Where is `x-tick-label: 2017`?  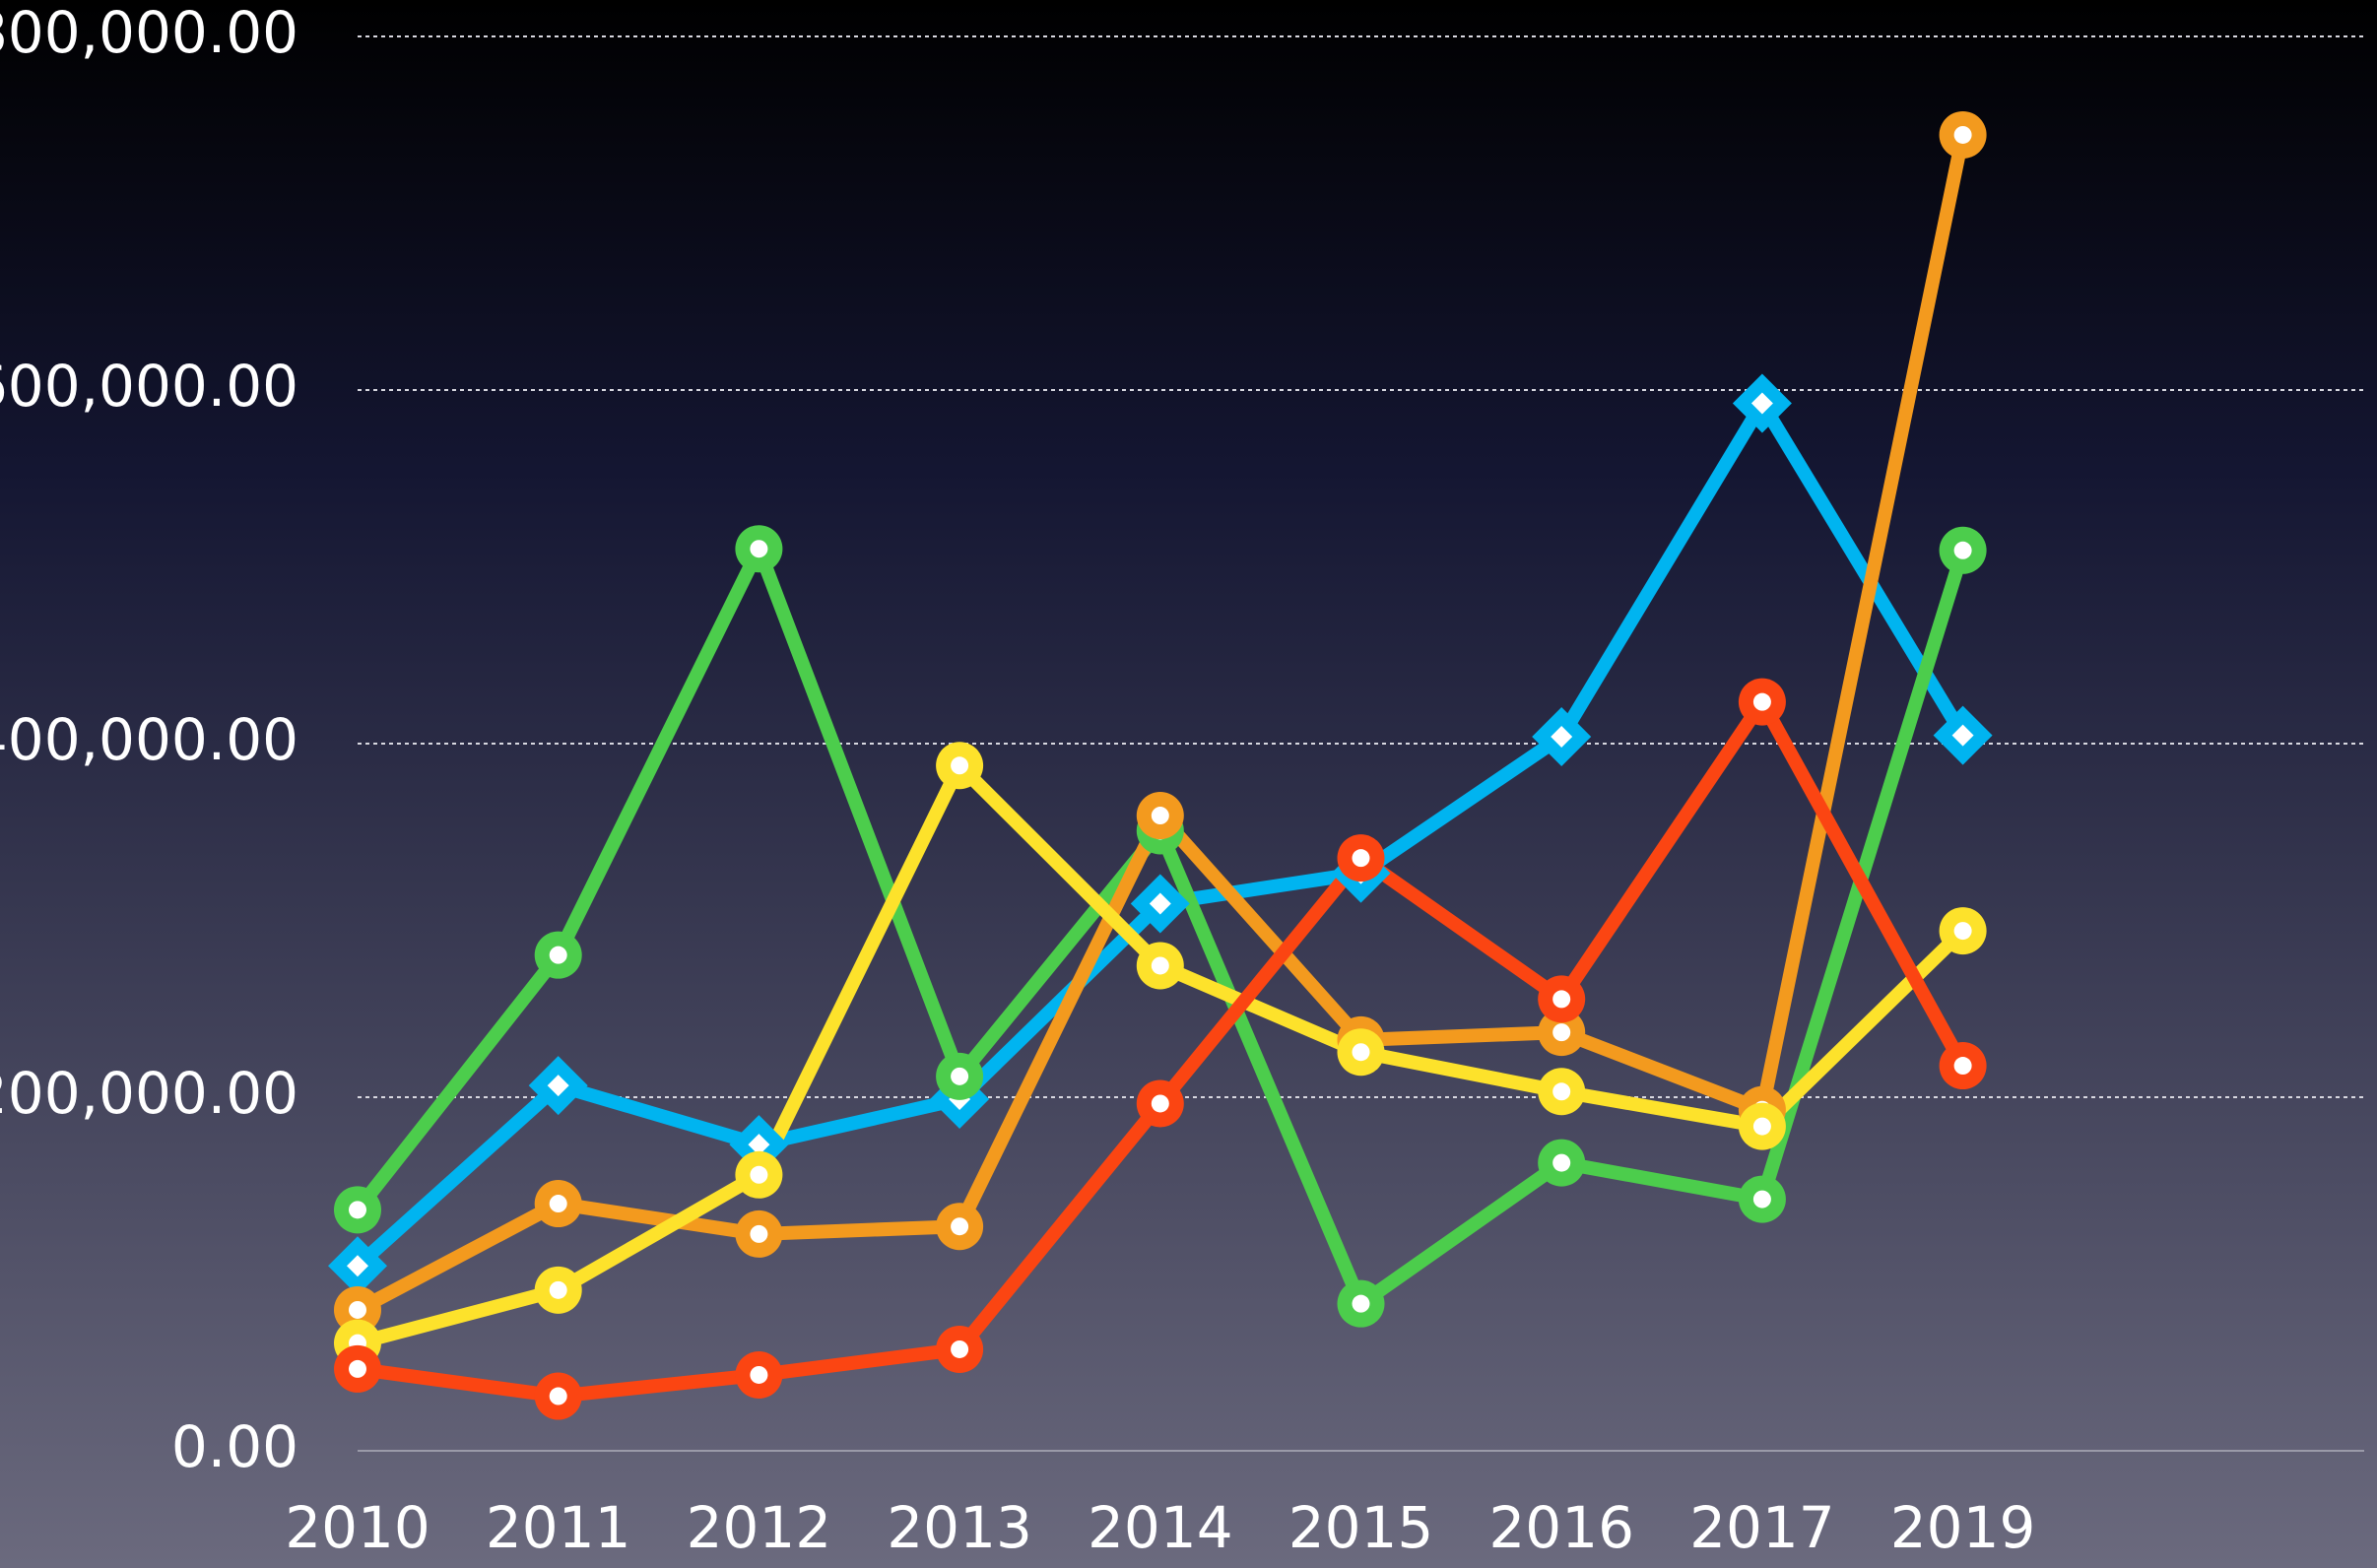 x-tick-label: 2017 is located at coordinates (1762, 1528).